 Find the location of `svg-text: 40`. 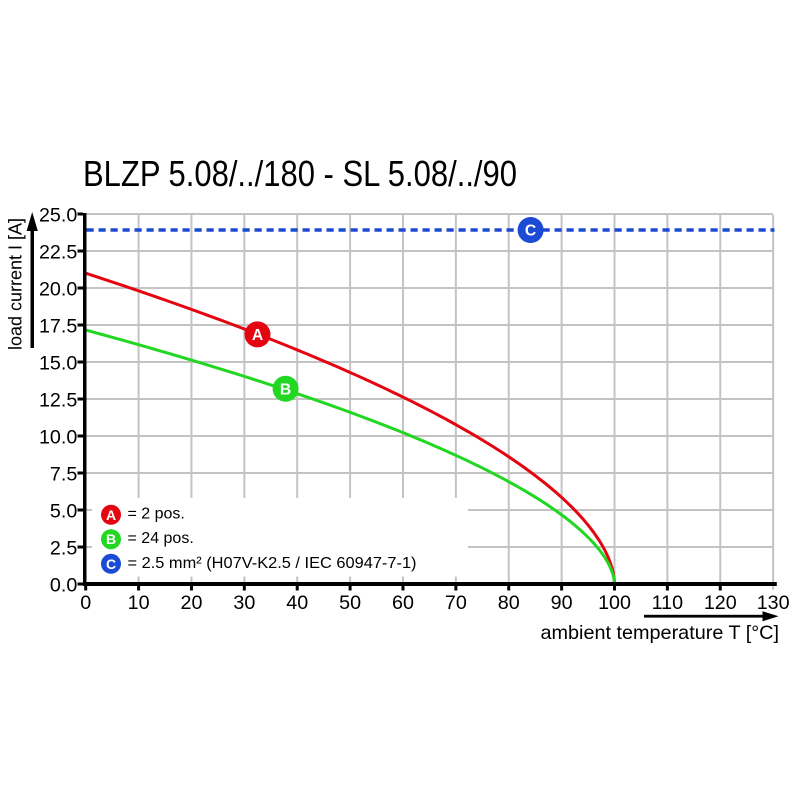

svg-text: 40 is located at coordinates (297, 603).